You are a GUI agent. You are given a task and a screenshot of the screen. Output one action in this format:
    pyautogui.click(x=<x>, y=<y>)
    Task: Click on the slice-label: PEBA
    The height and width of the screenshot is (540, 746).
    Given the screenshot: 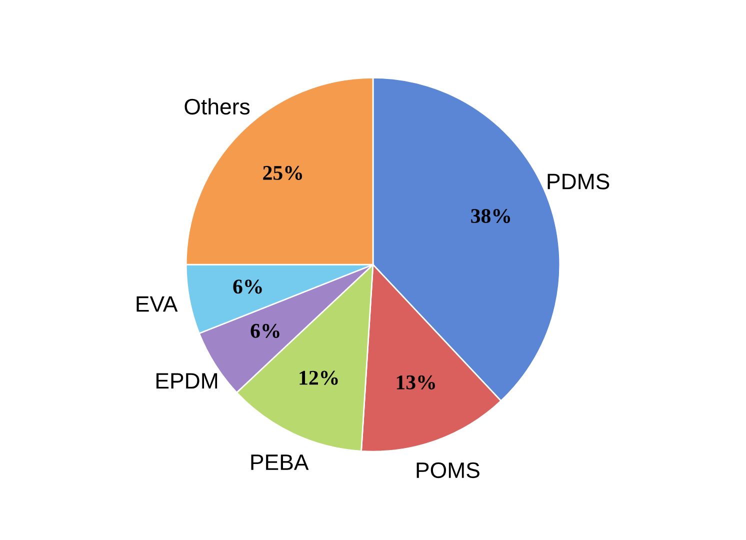 What is the action you would take?
    pyautogui.click(x=280, y=462)
    